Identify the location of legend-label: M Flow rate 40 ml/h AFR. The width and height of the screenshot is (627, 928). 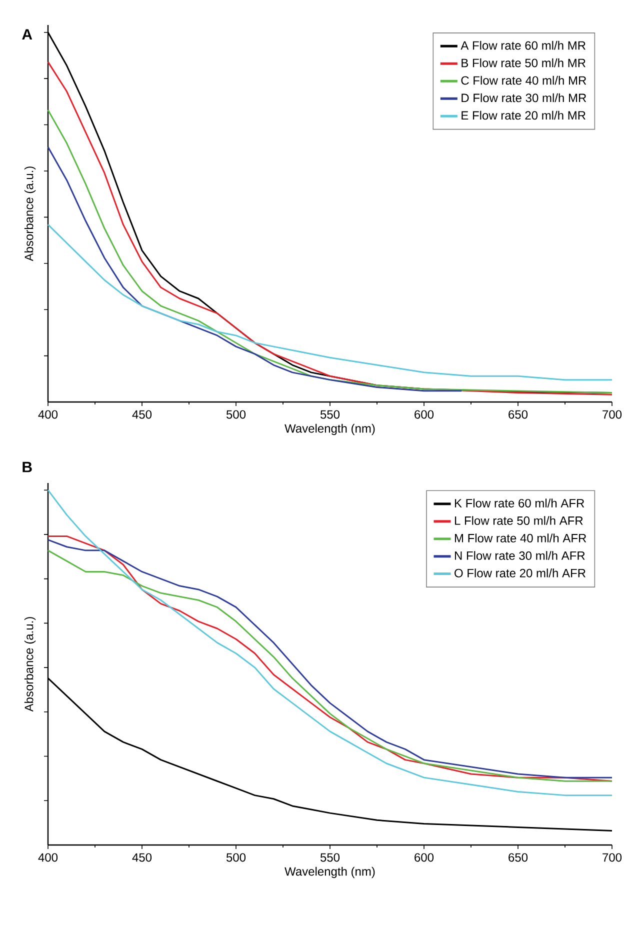
(520, 538).